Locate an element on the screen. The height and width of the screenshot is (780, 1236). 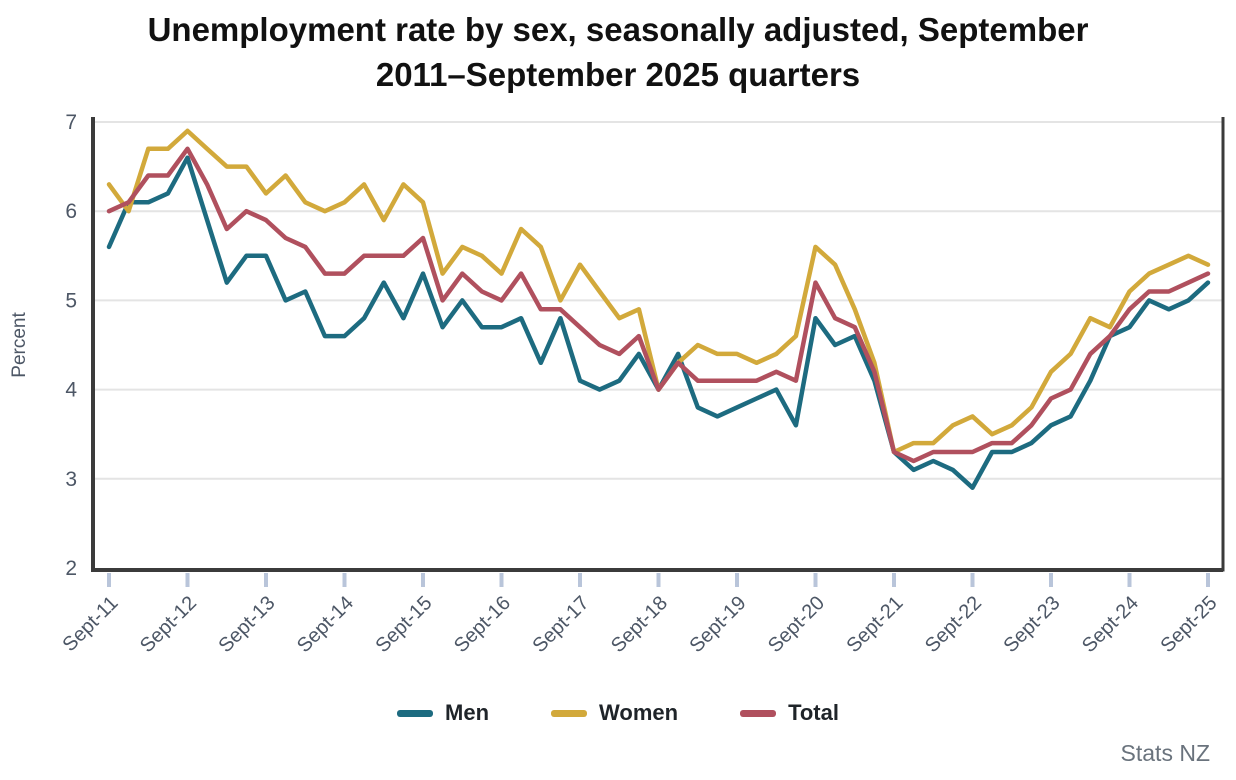
y-tick-label: 6 is located at coordinates (71, 211).